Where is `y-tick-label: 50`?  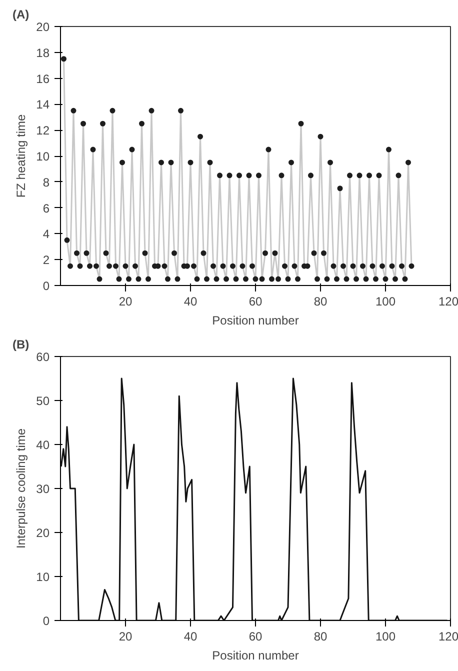 y-tick-label: 50 is located at coordinates (43, 401).